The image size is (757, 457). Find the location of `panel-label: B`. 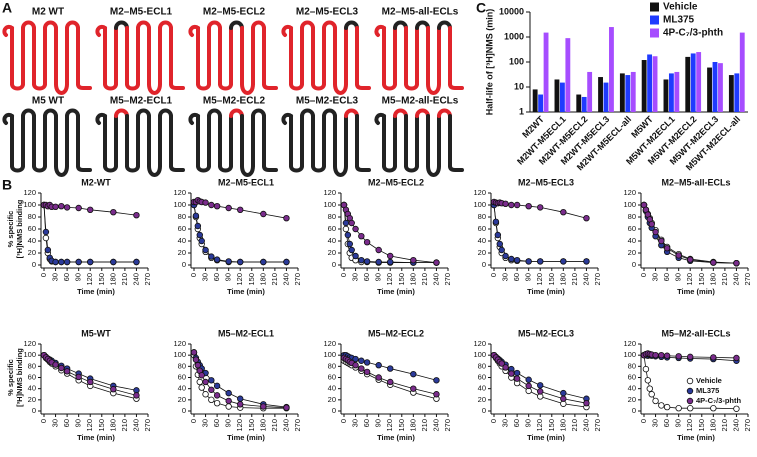

panel-label: B is located at coordinates (7, 185).